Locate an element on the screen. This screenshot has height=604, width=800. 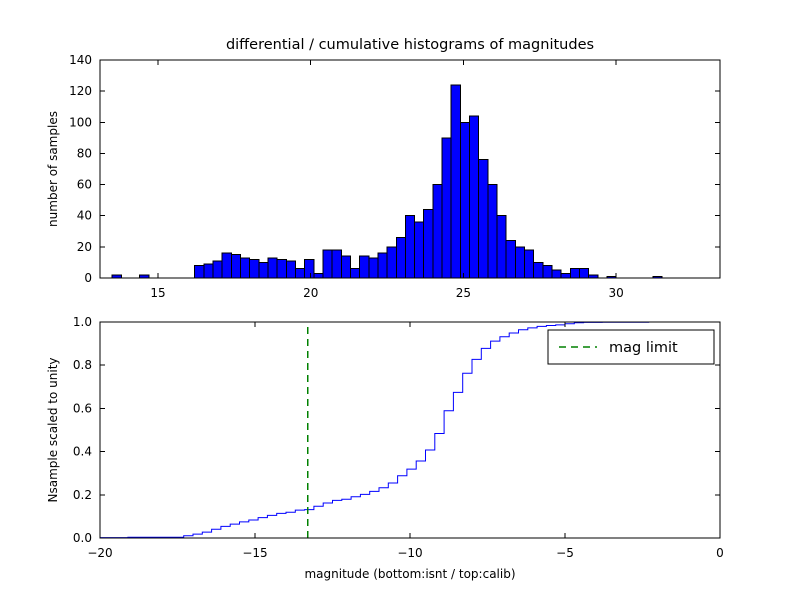
legend-label: mag limit is located at coordinates (643, 348).